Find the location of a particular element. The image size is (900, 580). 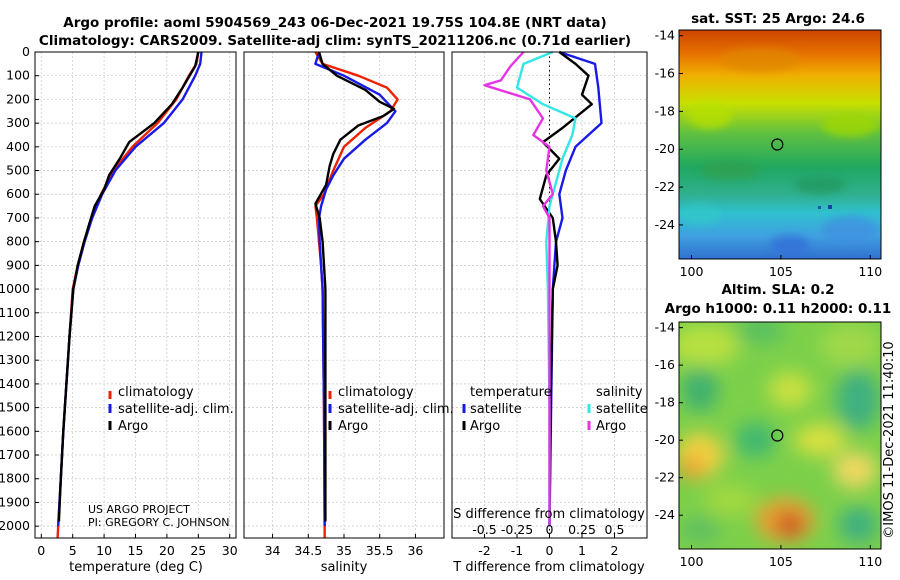

x-tick-label: 10 is located at coordinates (104, 550).